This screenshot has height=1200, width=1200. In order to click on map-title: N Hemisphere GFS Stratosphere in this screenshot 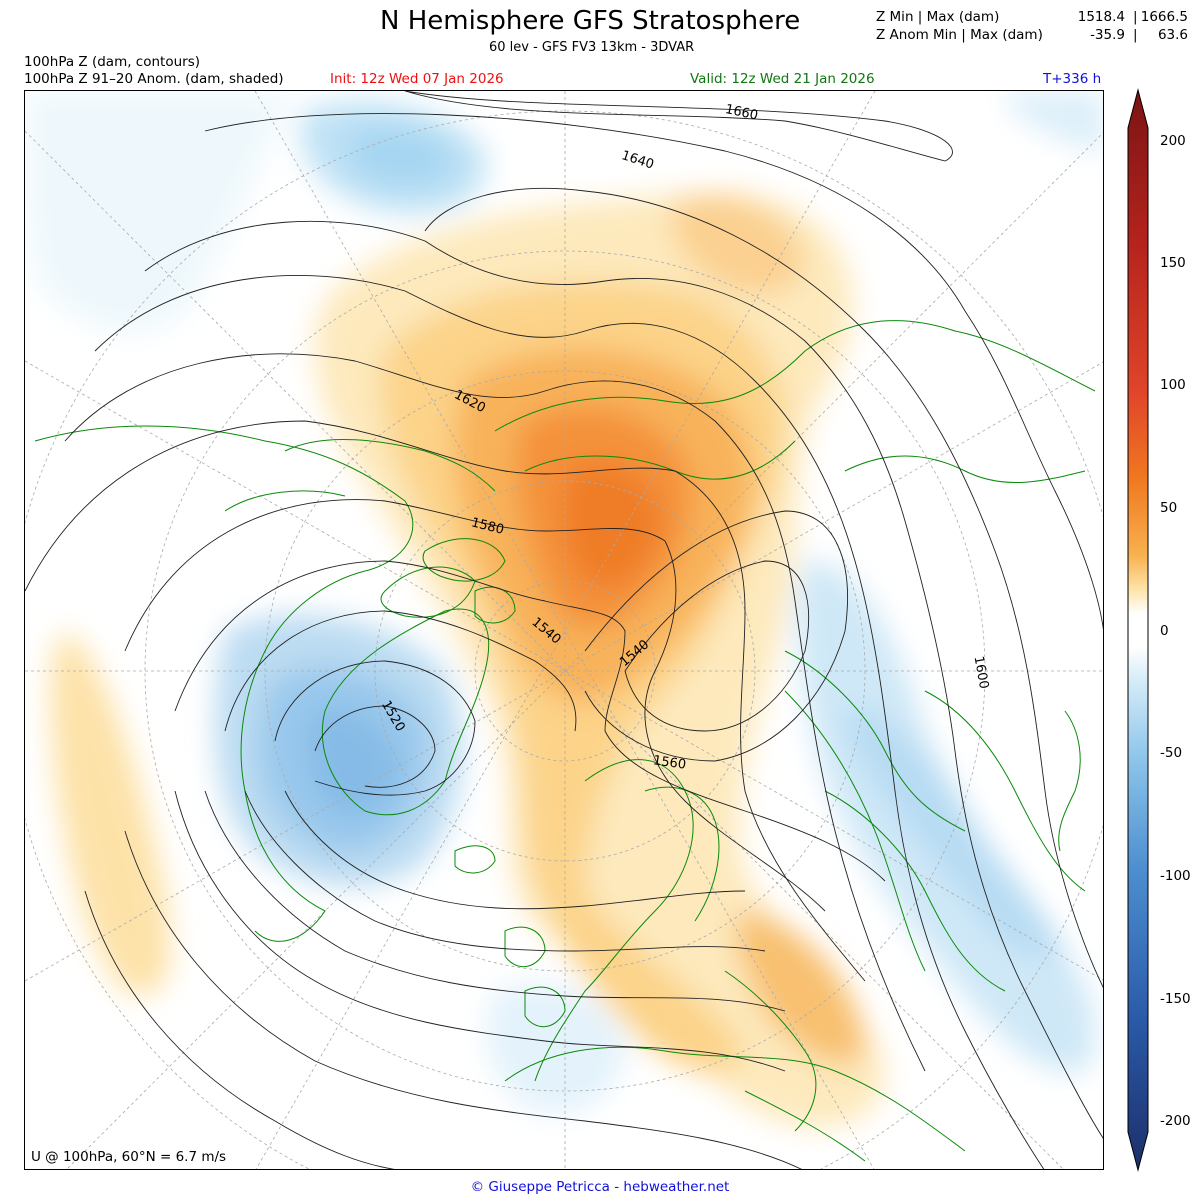, I will do `click(590, 21)`.